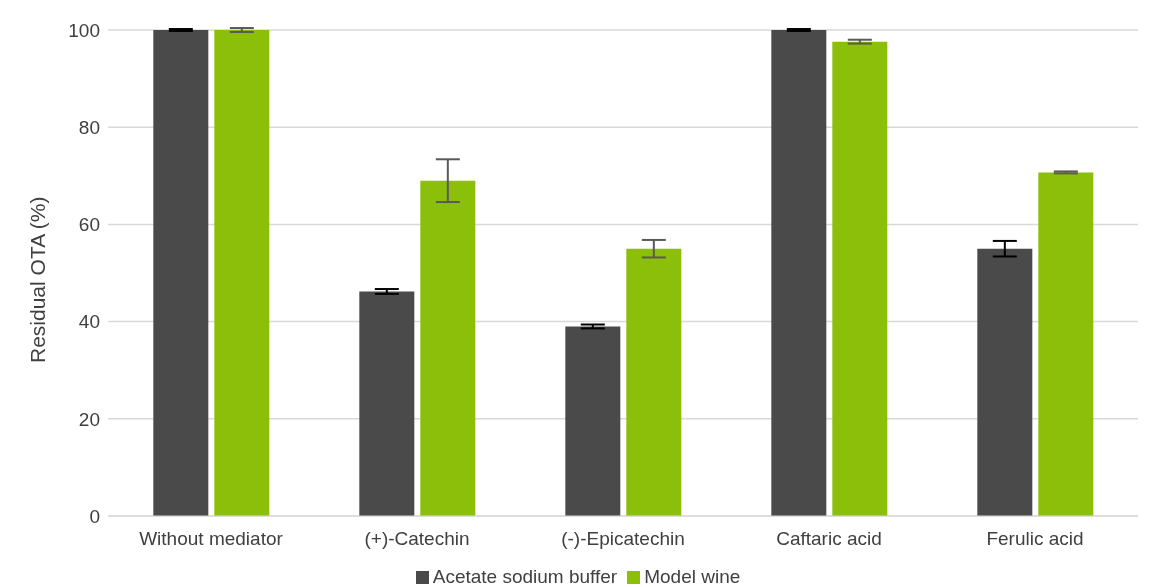 The width and height of the screenshot is (1154, 587). I want to click on y-tick-label: 60, so click(89, 225).